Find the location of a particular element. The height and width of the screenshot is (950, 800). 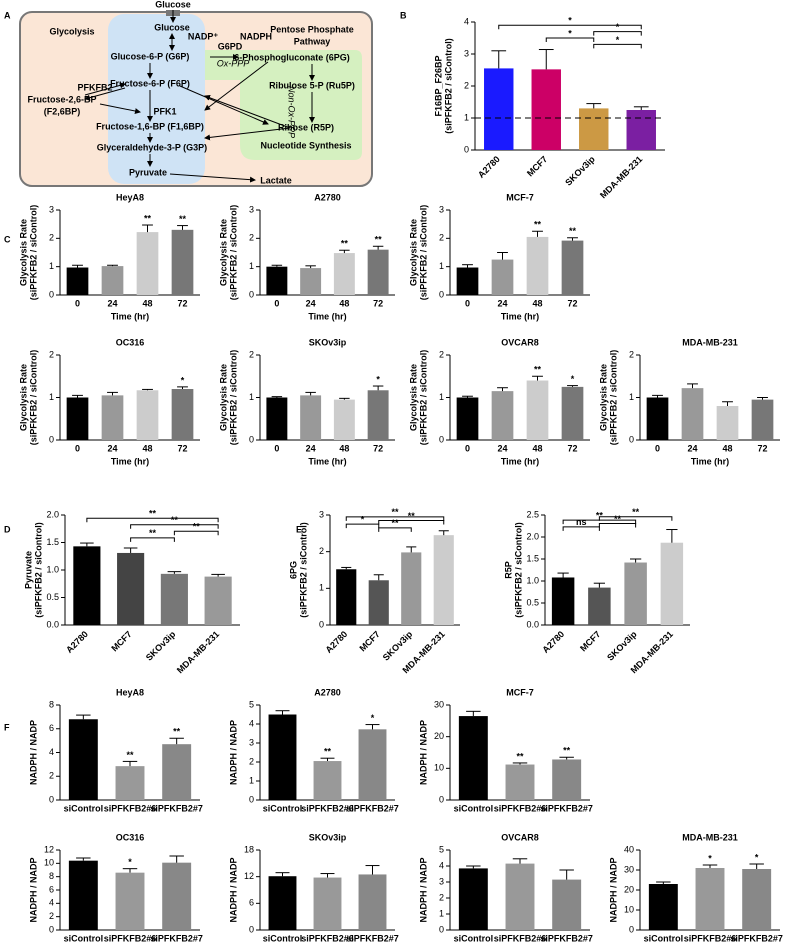

y-tick-label: 3 is located at coordinates (441, 881).